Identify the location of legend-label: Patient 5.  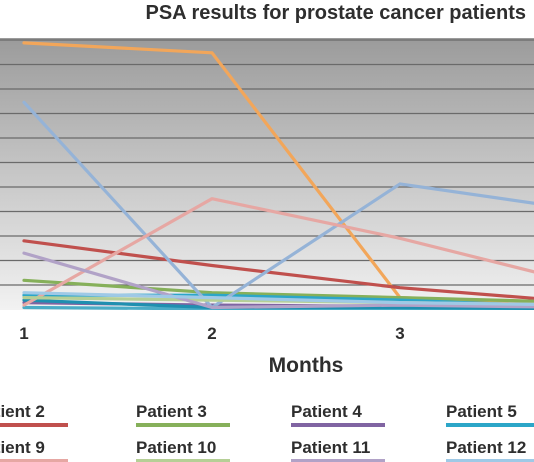
(481, 411).